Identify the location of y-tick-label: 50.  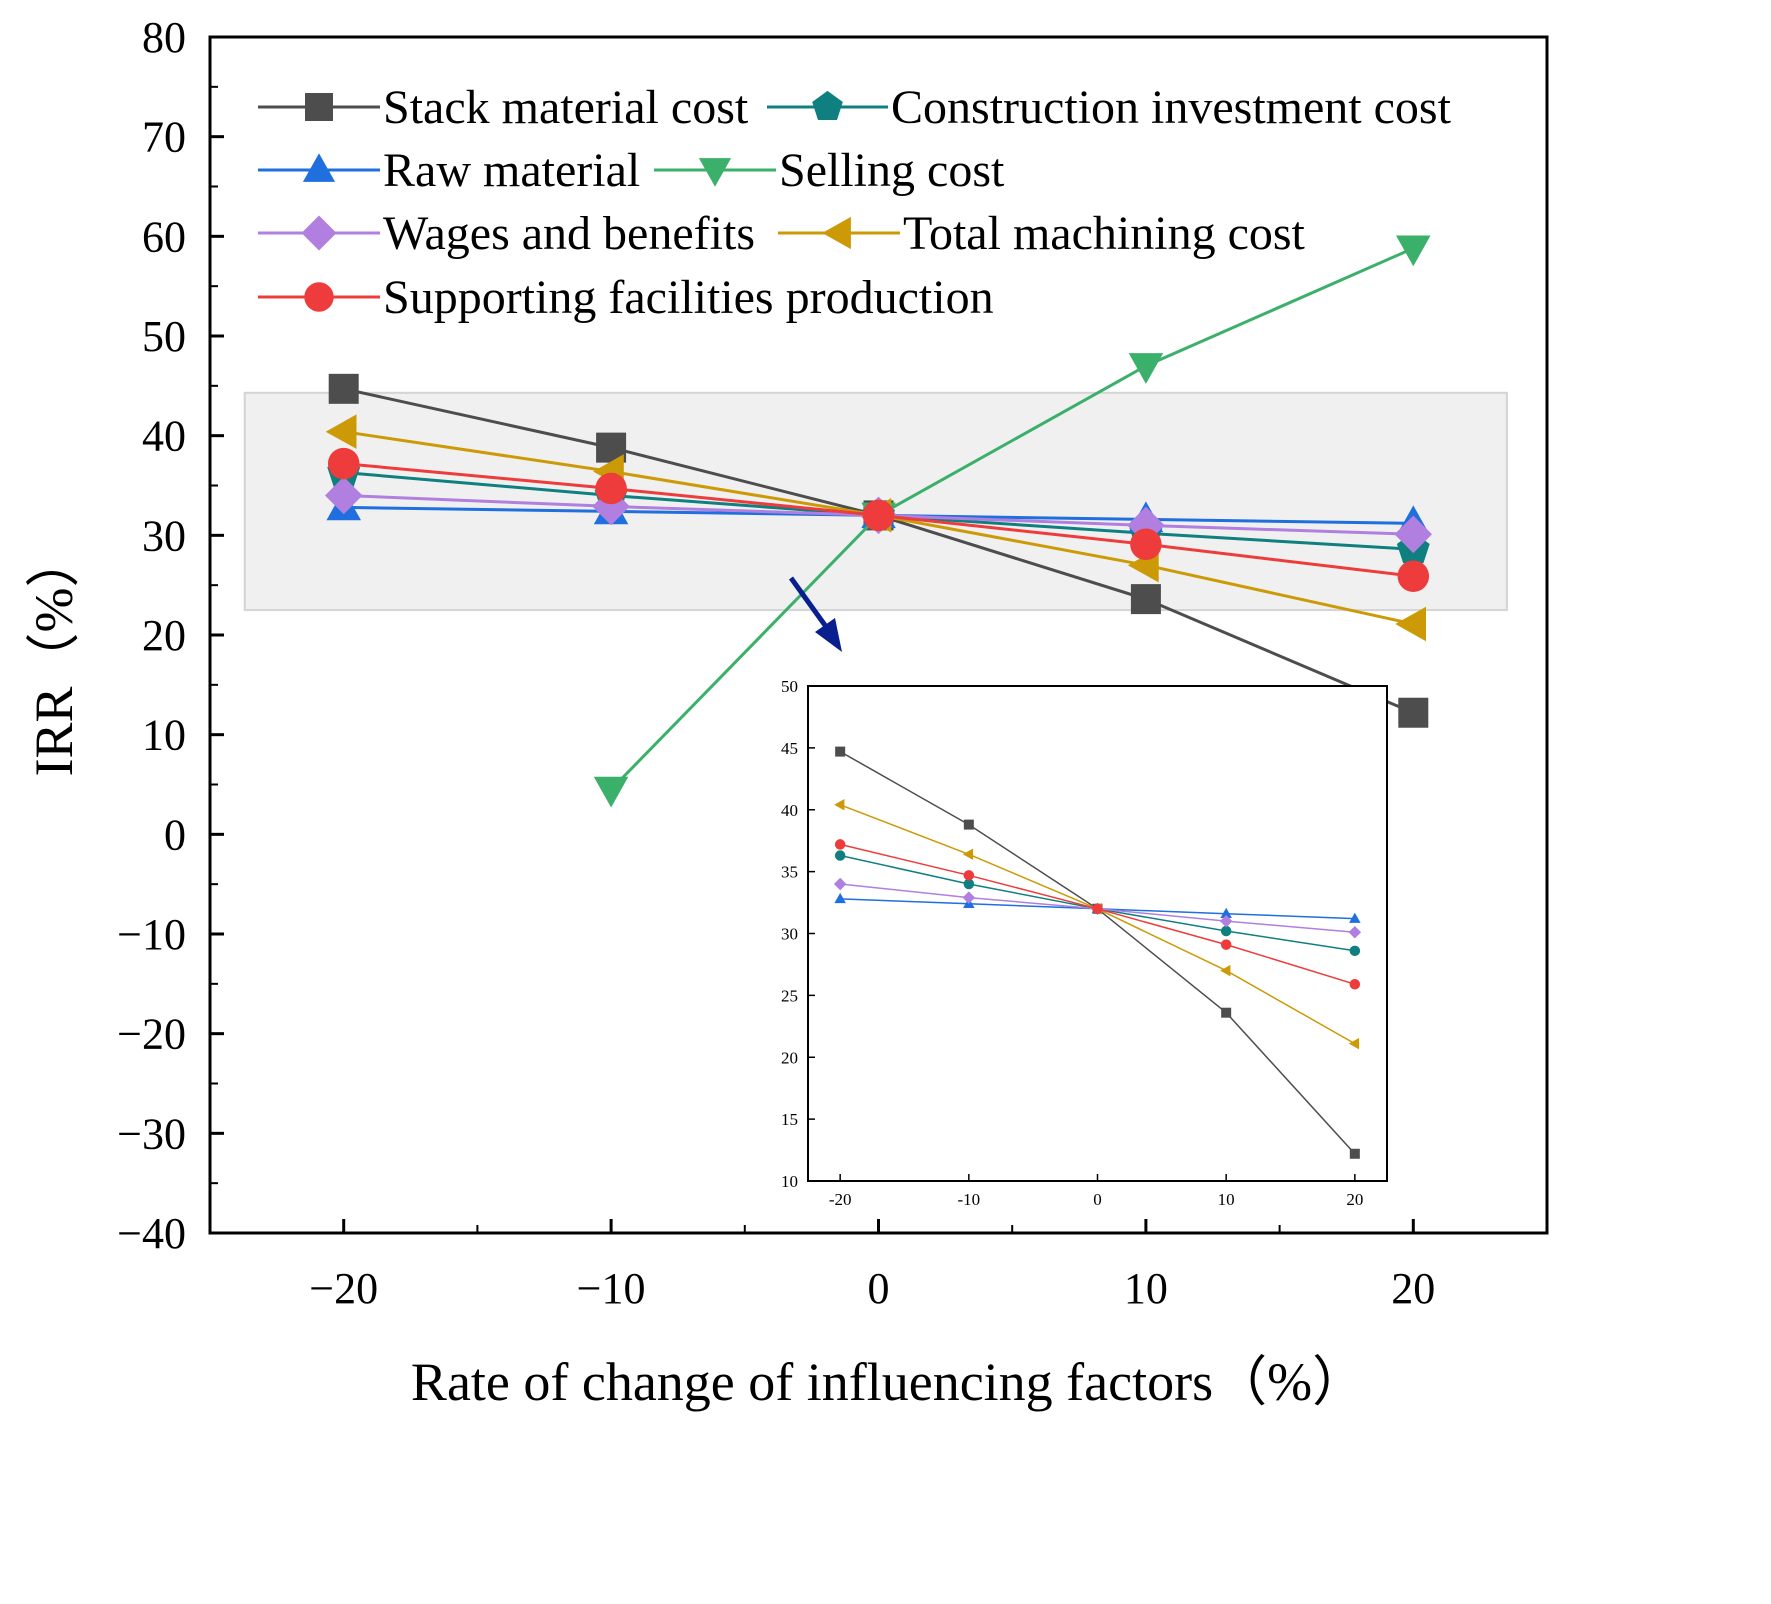
(164, 336).